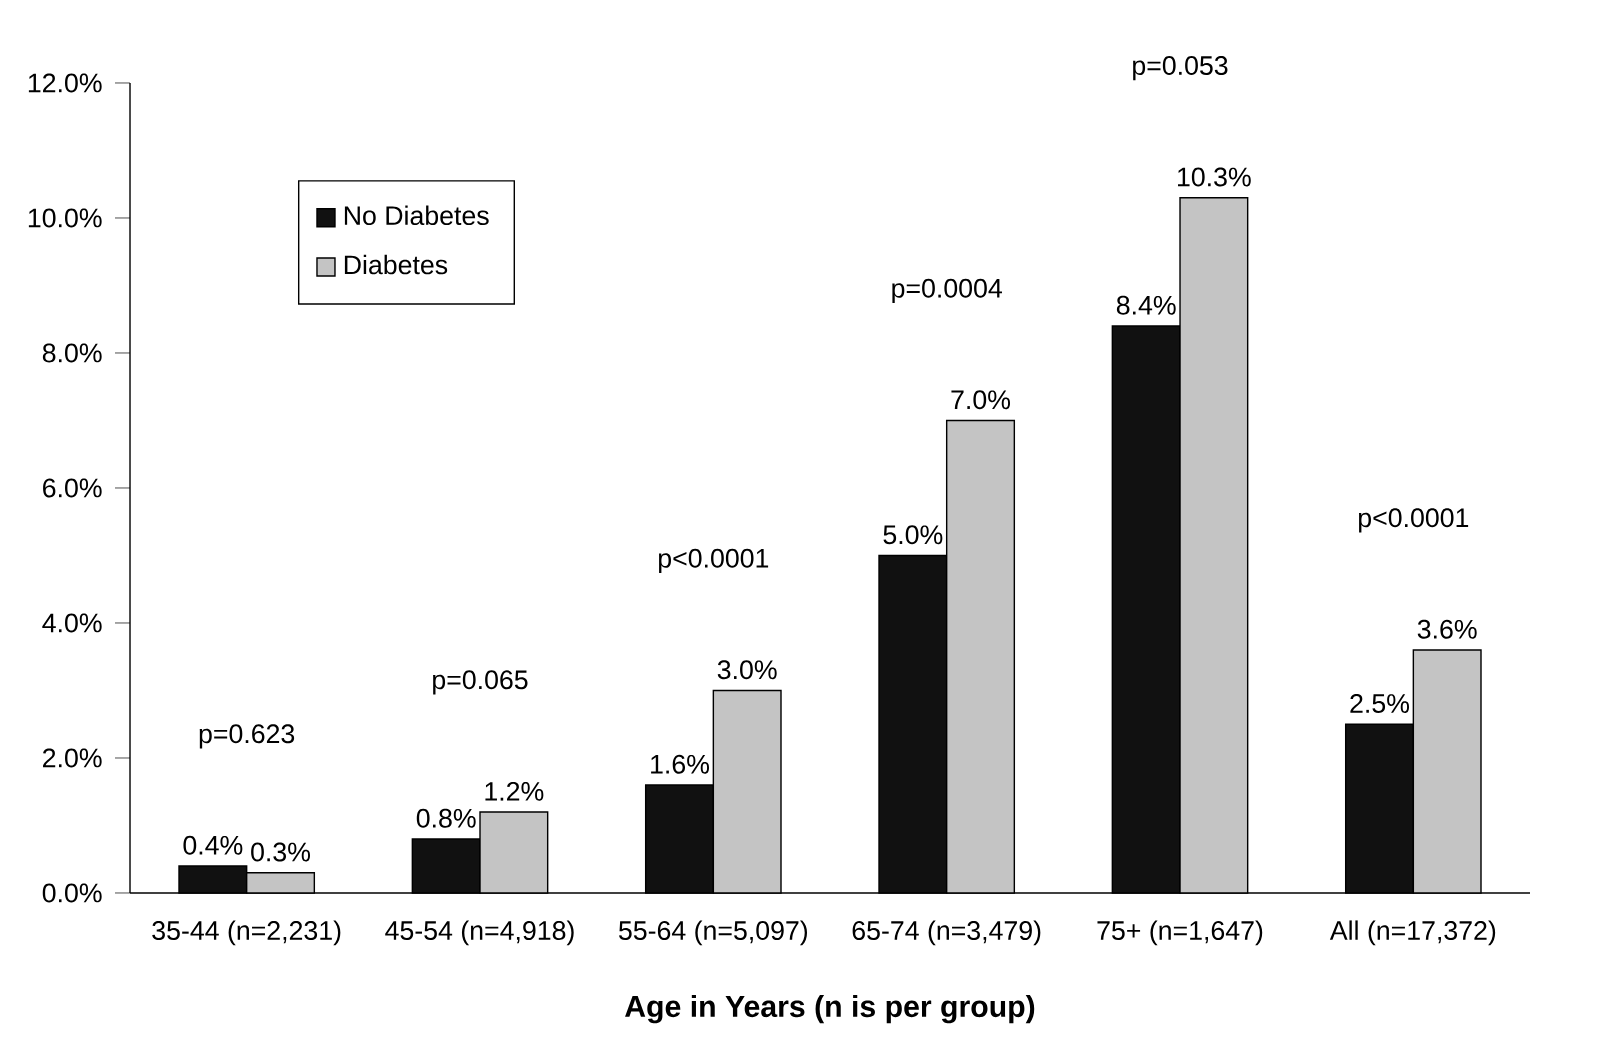  What do you see at coordinates (1180, 68) in the screenshot?
I see `text: p=0.053` at bounding box center [1180, 68].